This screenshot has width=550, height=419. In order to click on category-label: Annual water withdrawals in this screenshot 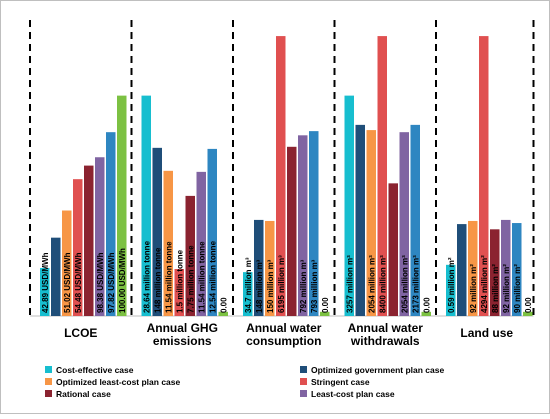, I will do `click(386, 334)`.